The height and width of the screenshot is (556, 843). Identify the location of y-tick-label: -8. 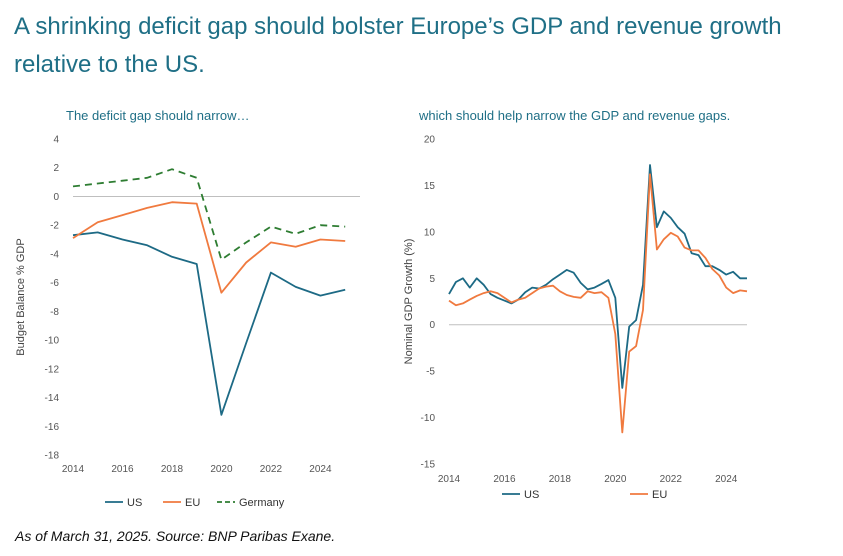
(54, 312).